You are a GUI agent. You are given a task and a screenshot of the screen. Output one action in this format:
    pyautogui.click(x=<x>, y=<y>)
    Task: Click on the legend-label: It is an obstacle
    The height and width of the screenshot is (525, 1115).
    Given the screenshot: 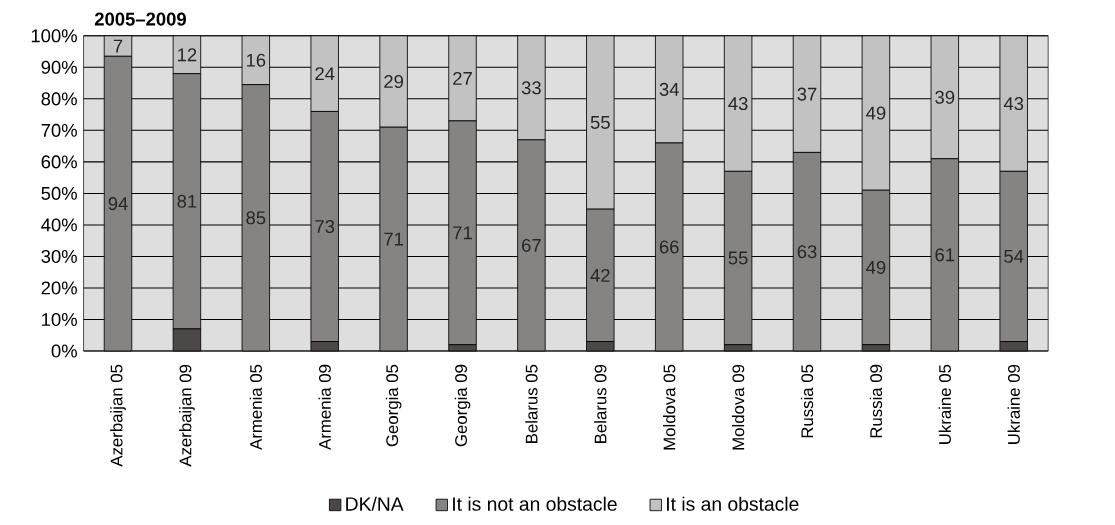 What is the action you would take?
    pyautogui.click(x=733, y=503)
    